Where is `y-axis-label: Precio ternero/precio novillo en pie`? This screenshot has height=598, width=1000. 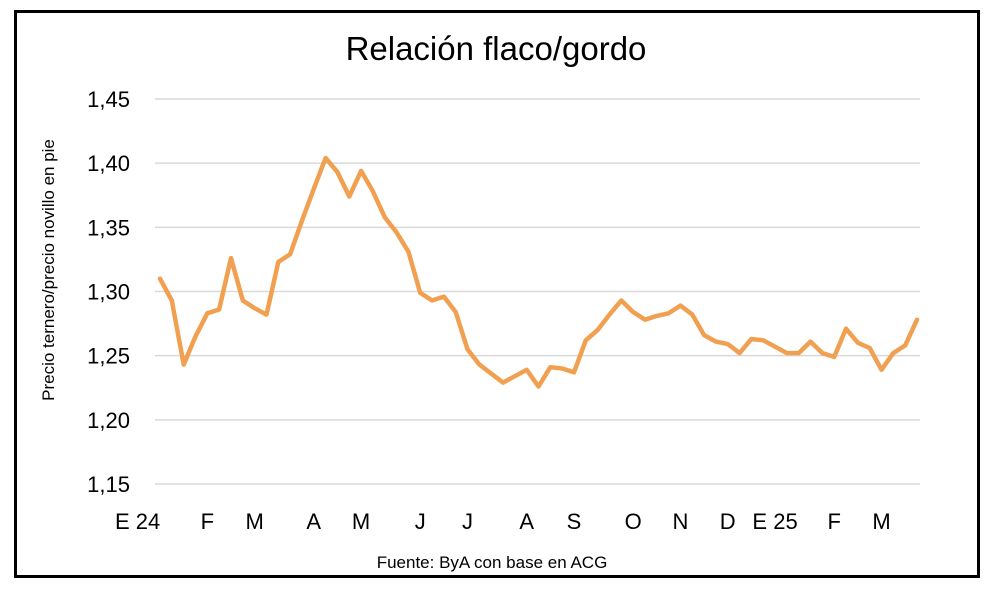 y-axis-label: Precio ternero/precio novillo en pie is located at coordinates (48, 270).